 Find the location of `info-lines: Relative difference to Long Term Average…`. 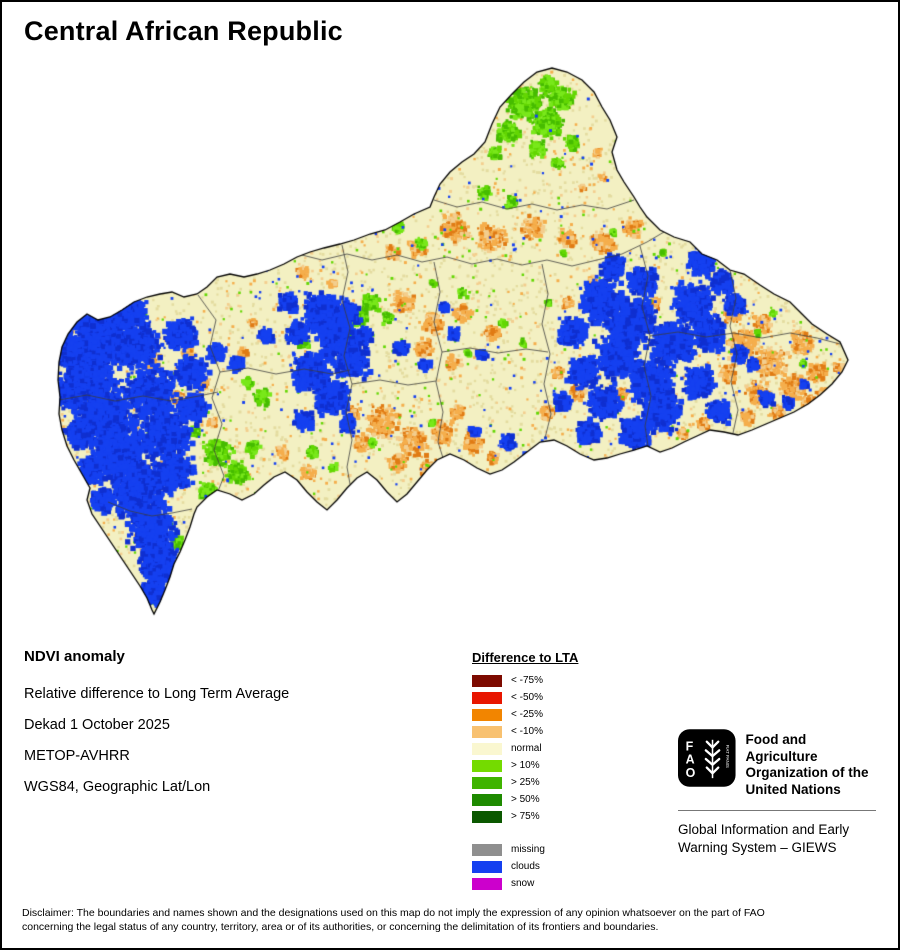

info-lines: Relative difference to Long Term Average… is located at coordinates (156, 741).